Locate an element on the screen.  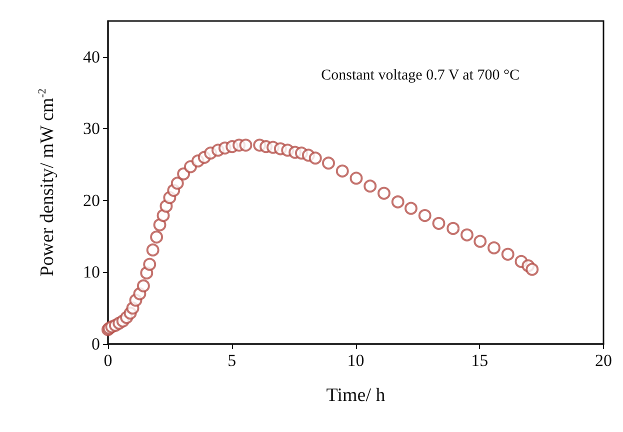
x-tick-label: 15 is located at coordinates (479, 360).